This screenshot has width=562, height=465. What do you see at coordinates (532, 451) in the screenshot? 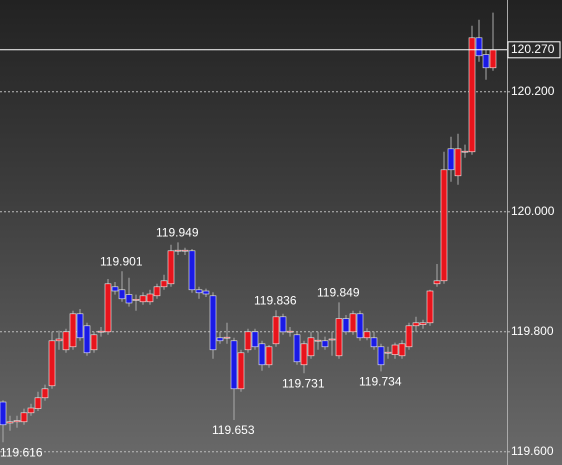
I see `y-tick-label: 119.600` at bounding box center [532, 451].